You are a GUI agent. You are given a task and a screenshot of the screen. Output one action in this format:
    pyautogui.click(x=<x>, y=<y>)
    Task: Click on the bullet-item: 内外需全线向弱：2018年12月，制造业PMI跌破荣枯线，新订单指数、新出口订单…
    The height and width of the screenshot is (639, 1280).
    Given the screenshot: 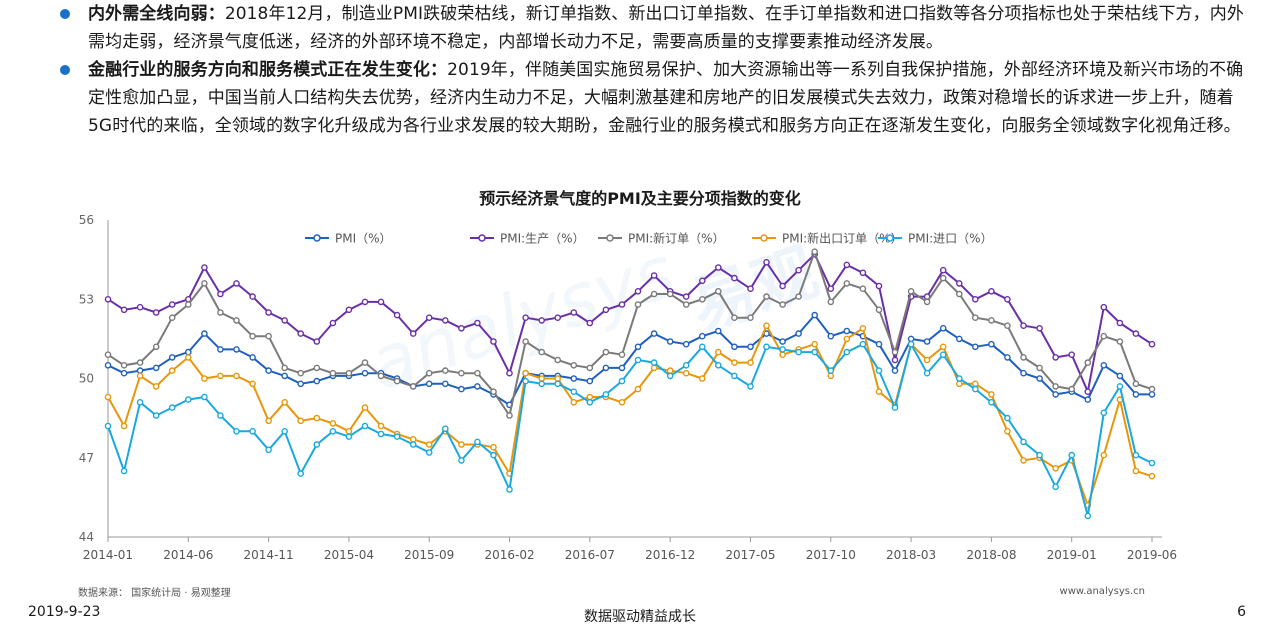 What is the action you would take?
    pyautogui.click(x=656, y=28)
    